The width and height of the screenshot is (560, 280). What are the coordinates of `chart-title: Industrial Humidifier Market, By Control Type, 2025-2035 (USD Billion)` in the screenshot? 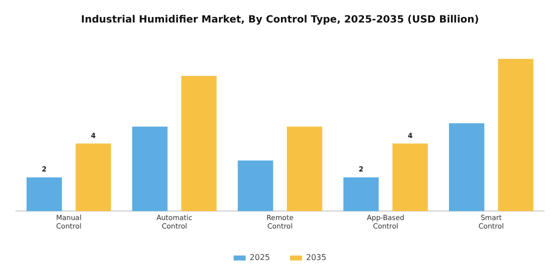 It's located at (280, 20).